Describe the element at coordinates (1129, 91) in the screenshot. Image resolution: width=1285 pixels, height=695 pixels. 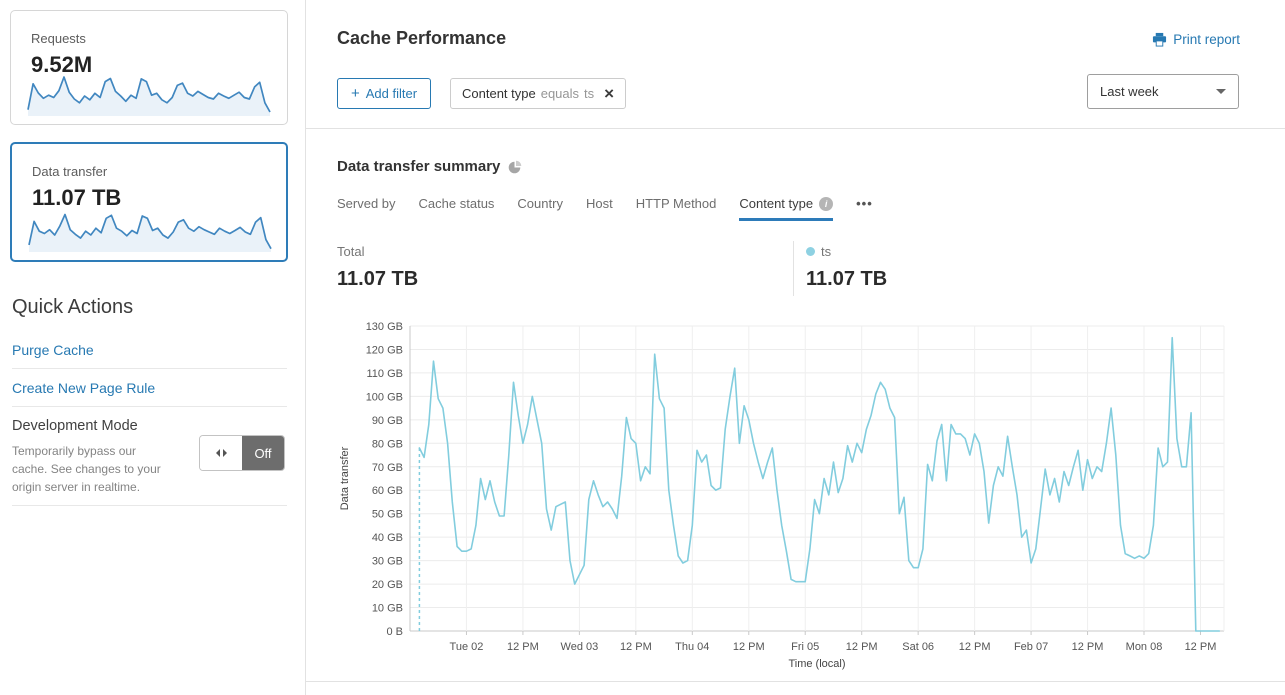
I see `time-range-value: Last week` at that location.